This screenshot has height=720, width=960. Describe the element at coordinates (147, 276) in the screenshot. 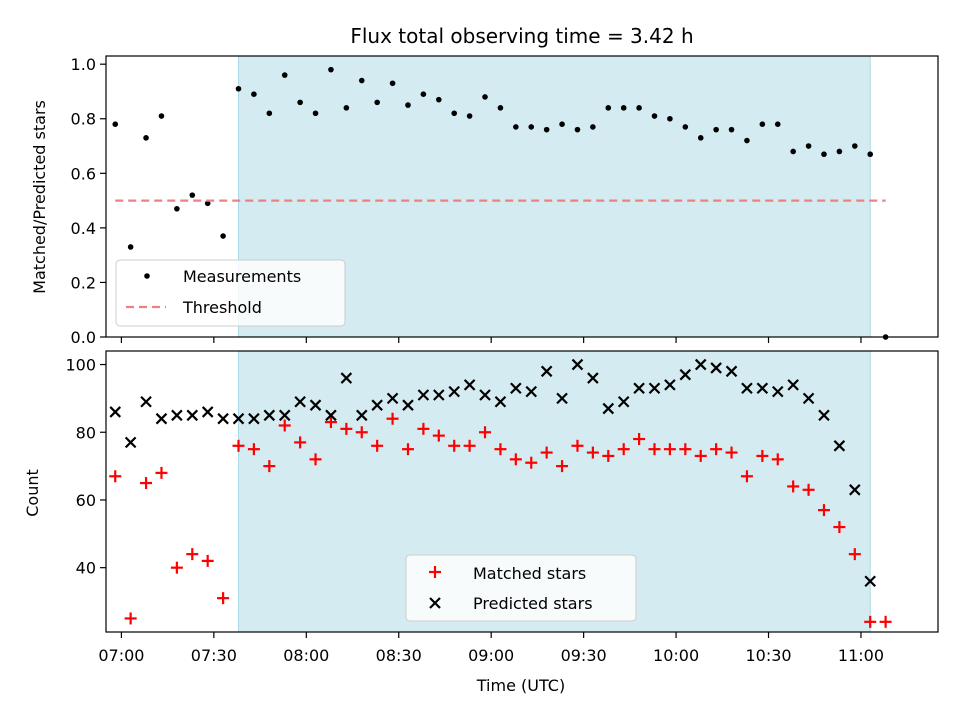

I see `legend-measurements-marker` at that location.